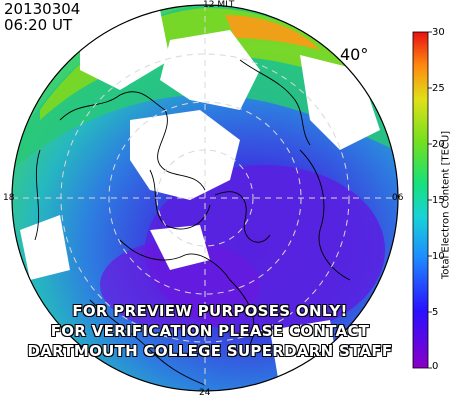 Image resolution: width=459 pixels, height=400 pixels. Describe the element at coordinates (438, 88) in the screenshot. I see `colorbar-tick-label: 25` at that location.